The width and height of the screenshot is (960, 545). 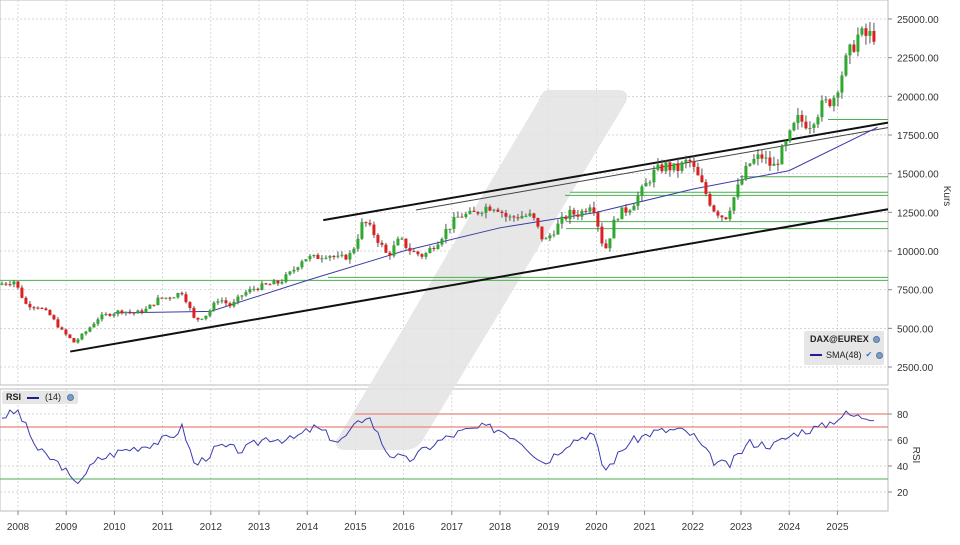 What do you see at coordinates (789, 527) in the screenshot?
I see `svg-text: 2024` at bounding box center [789, 527].